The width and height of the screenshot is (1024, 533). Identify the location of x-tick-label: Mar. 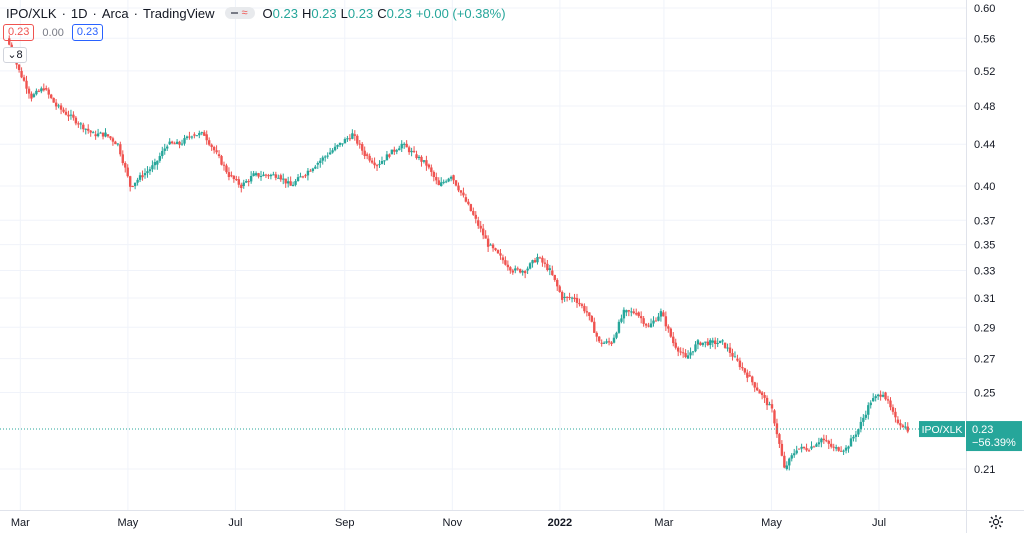
(20, 523).